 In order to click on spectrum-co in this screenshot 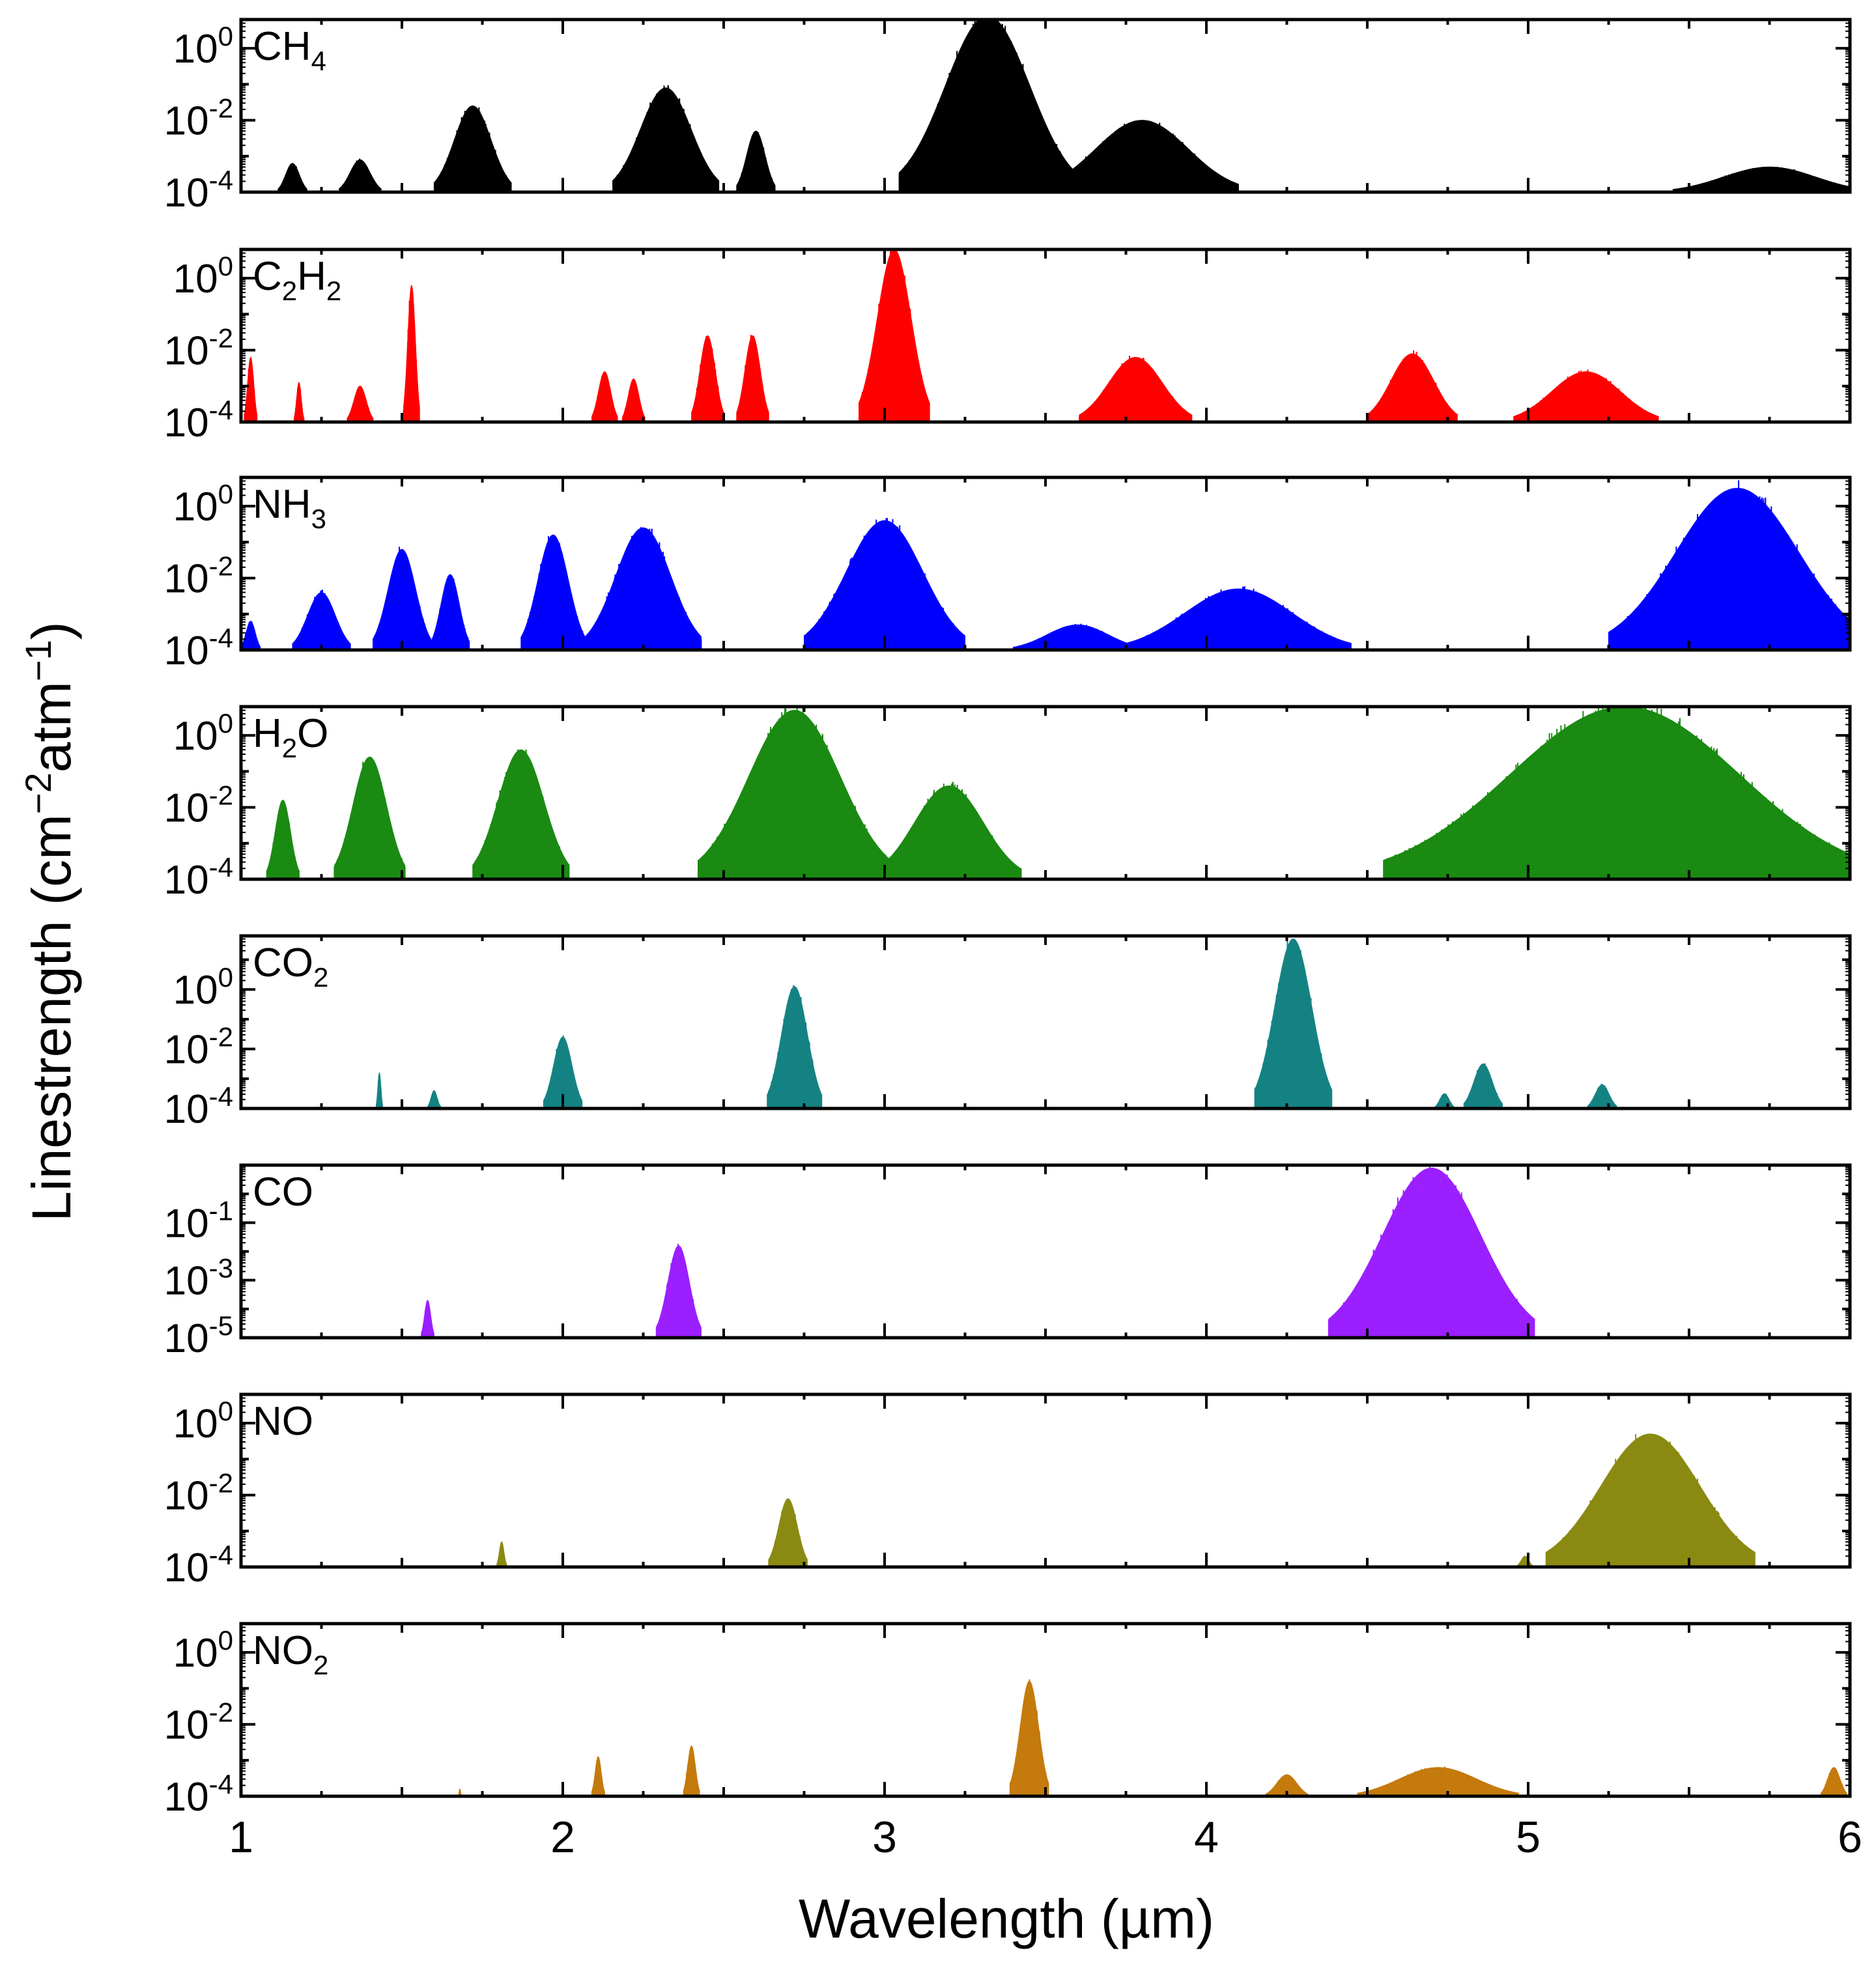, I will do `click(978, 1251)`.